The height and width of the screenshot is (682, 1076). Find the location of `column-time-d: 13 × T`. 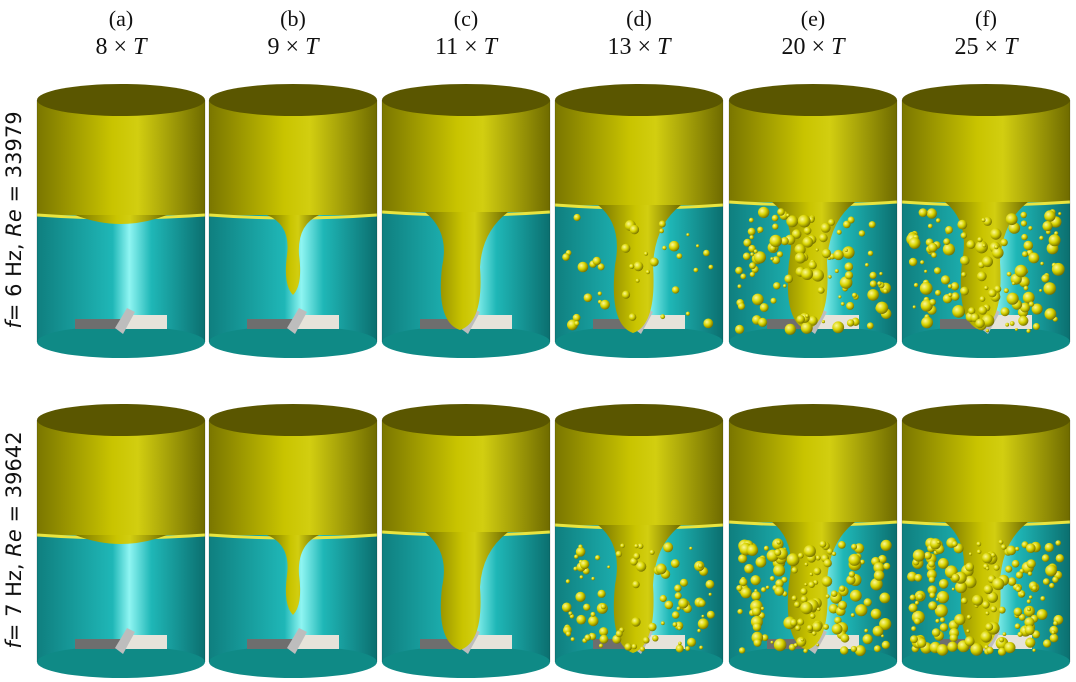

column-time-d: 13 × T is located at coordinates (639, 47).